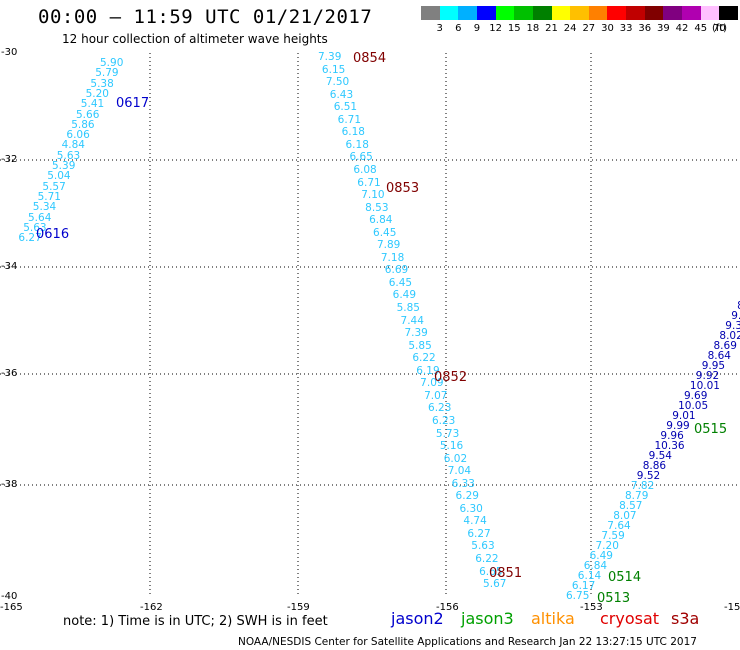 The height and width of the screenshot is (650, 740). Describe the element at coordinates (439, 28) in the screenshot. I see `scale-label: 3` at that location.